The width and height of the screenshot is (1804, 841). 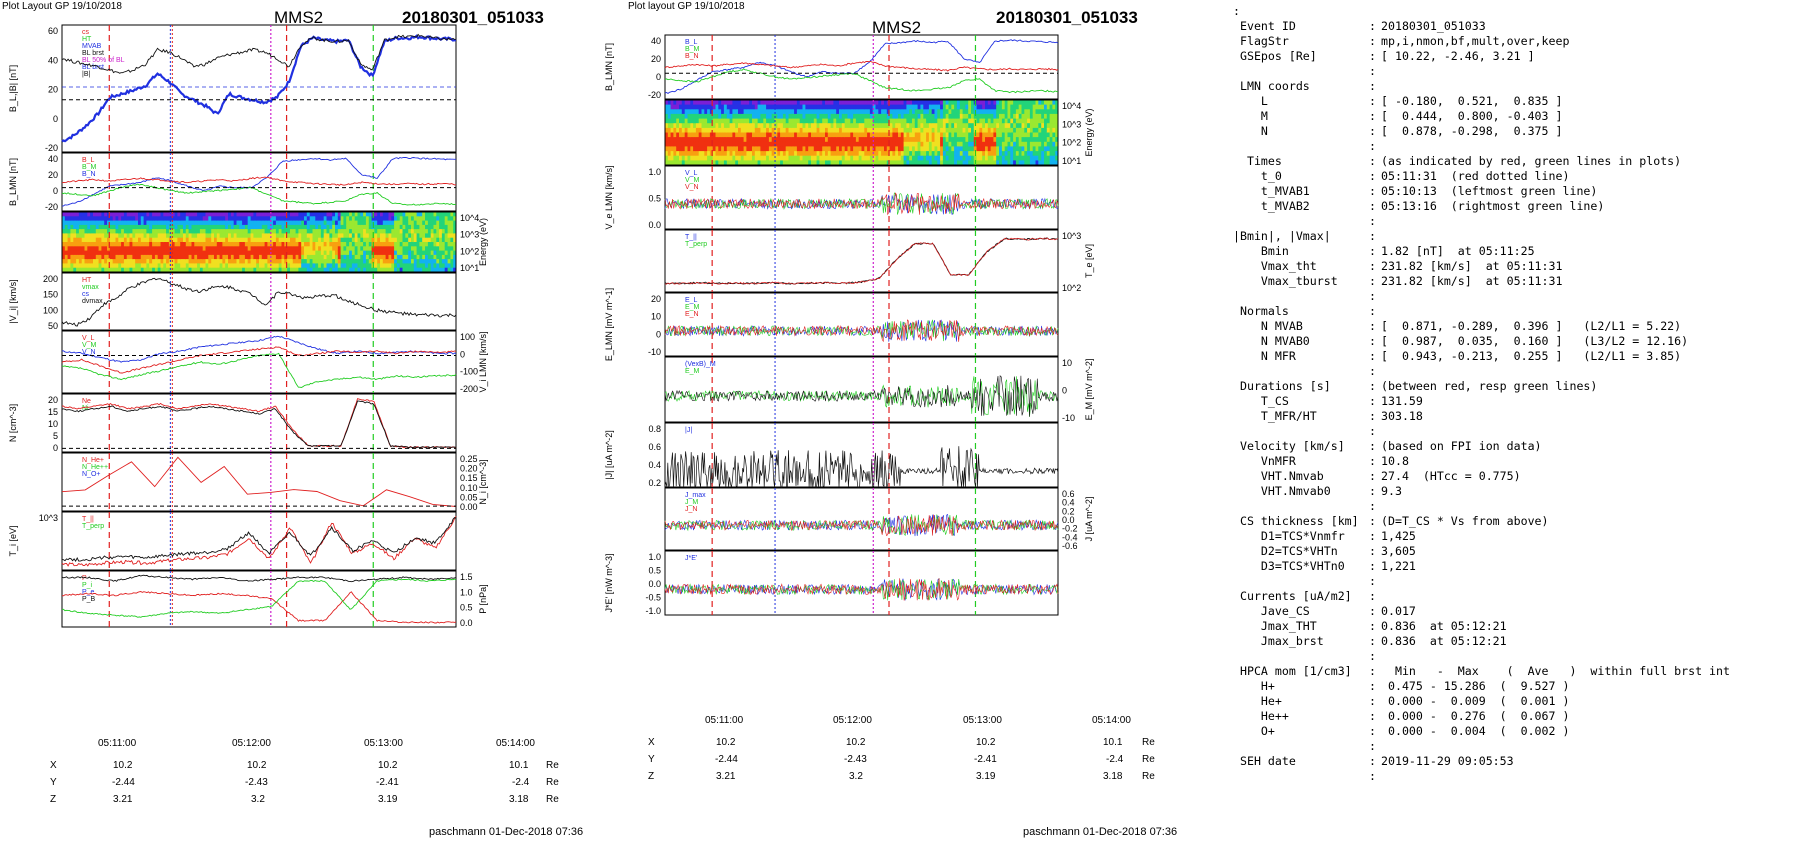 I want to click on summary-colon: :, so click(x=1372, y=521).